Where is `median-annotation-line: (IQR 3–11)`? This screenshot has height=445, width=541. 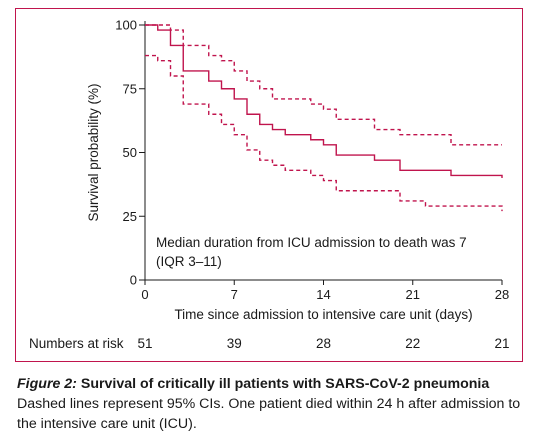 median-annotation-line: (IQR 3–11) is located at coordinates (189, 261).